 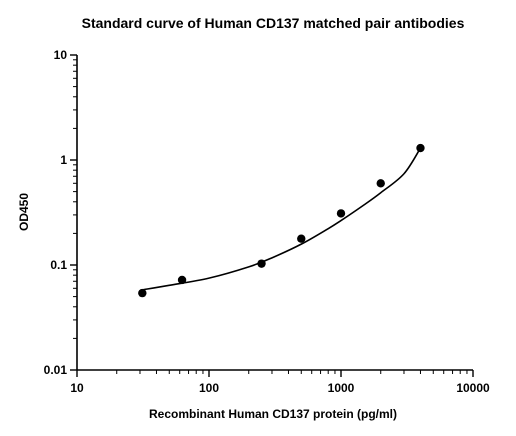 I want to click on x-tick-label: 1000, so click(x=341, y=388).